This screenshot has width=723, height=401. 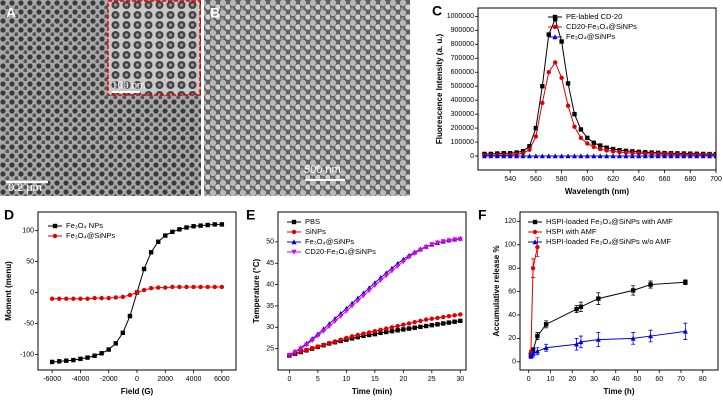 I want to click on x-tick-label: 25, so click(x=432, y=379).